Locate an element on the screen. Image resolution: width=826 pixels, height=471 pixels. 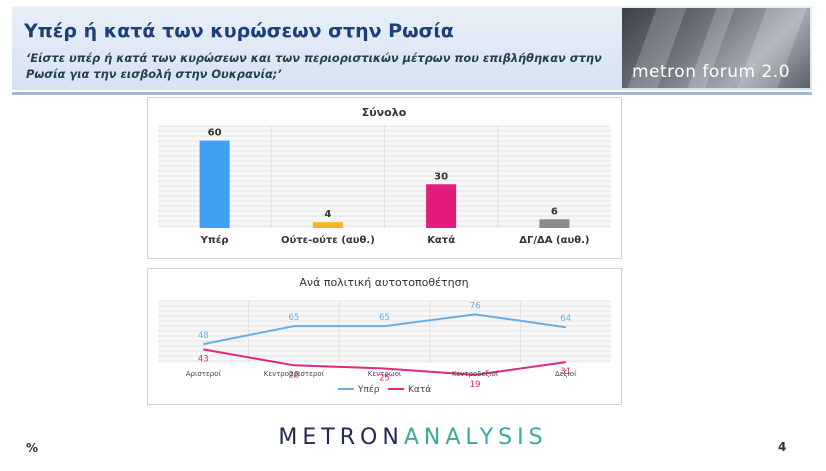
logo-text: metron forum 2.0 is located at coordinates (711, 72).